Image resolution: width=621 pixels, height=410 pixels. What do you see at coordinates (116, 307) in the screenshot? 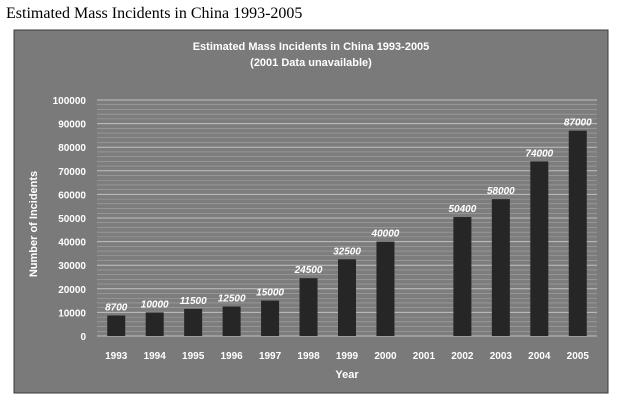
I see `data-label: 8700` at bounding box center [116, 307].